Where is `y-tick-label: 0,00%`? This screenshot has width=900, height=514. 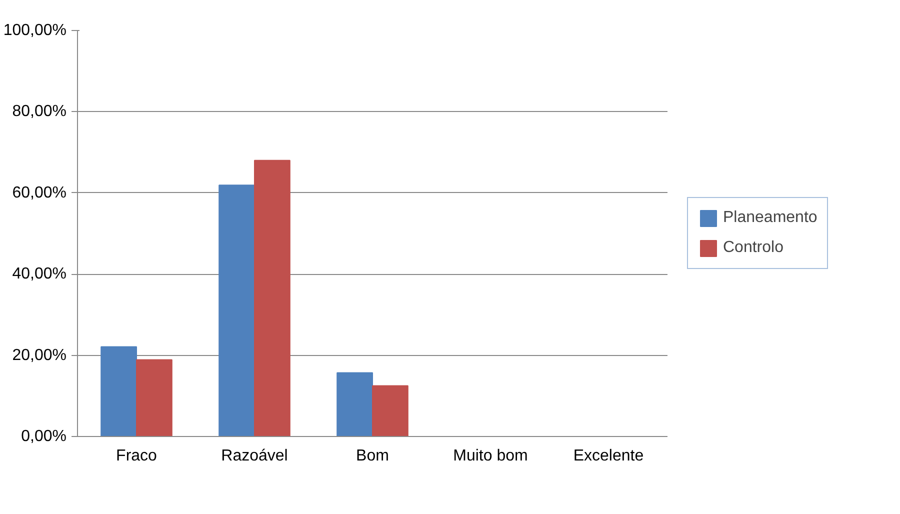 y-tick-label: 0,00% is located at coordinates (44, 436).